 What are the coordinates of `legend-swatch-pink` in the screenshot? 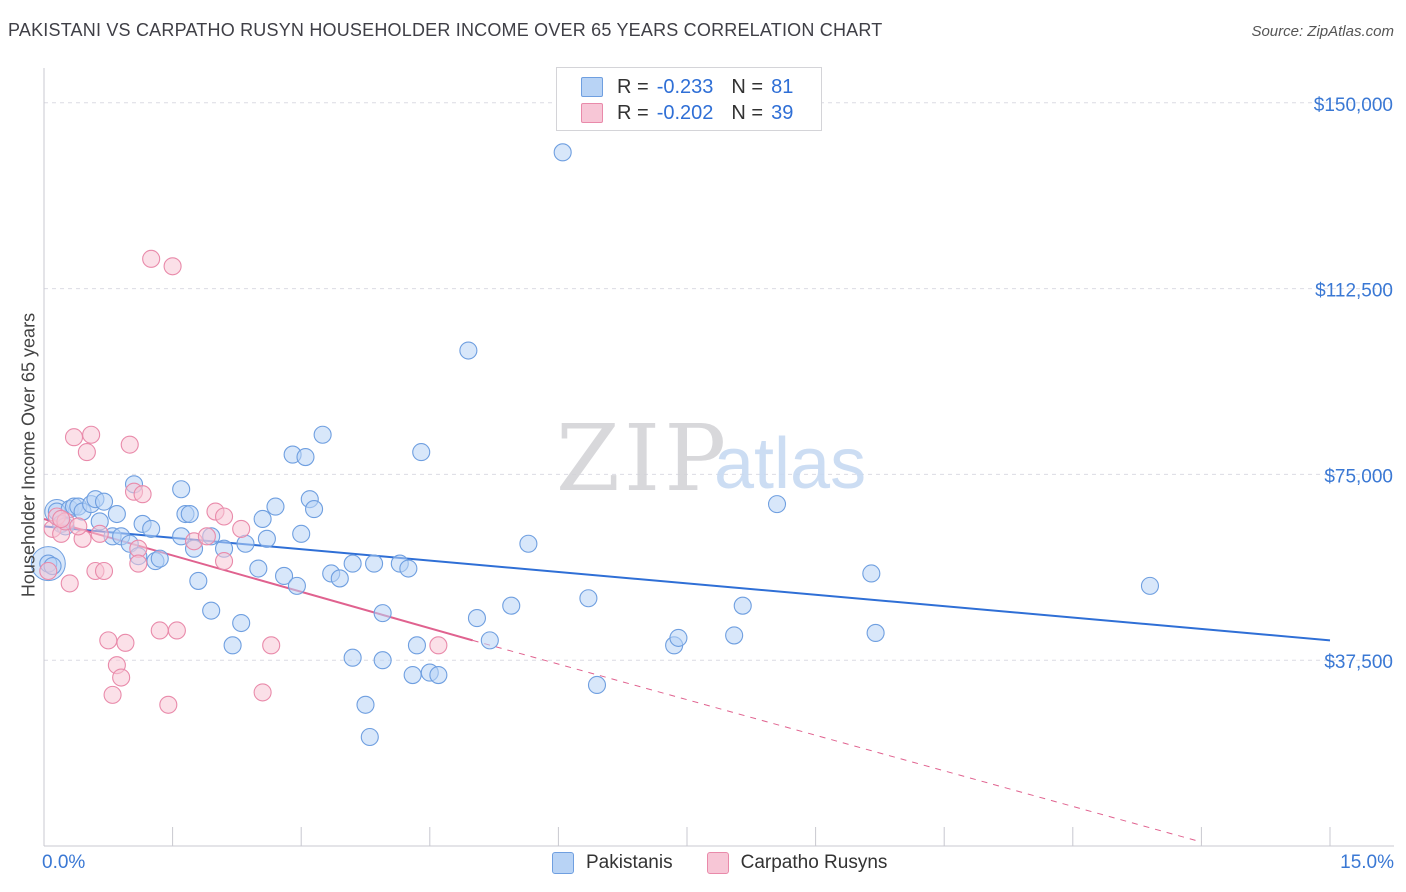 It's located at (592, 113).